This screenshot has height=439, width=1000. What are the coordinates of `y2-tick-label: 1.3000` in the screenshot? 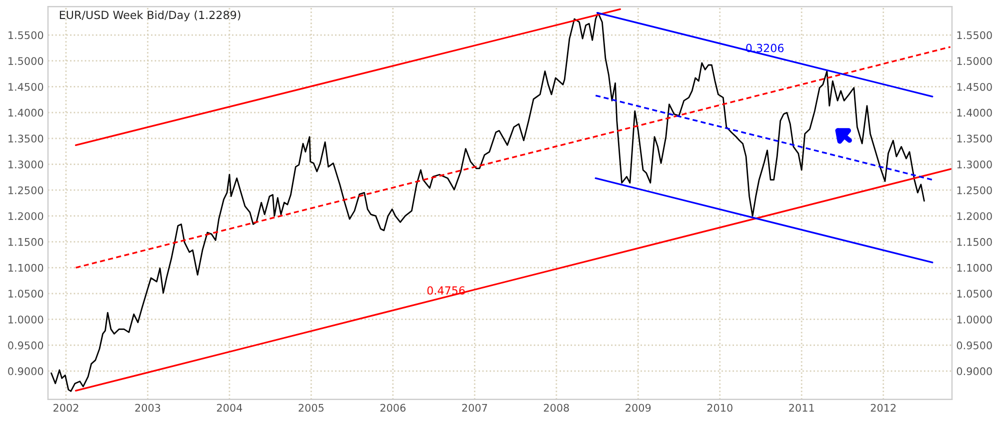 It's located at (974, 164).